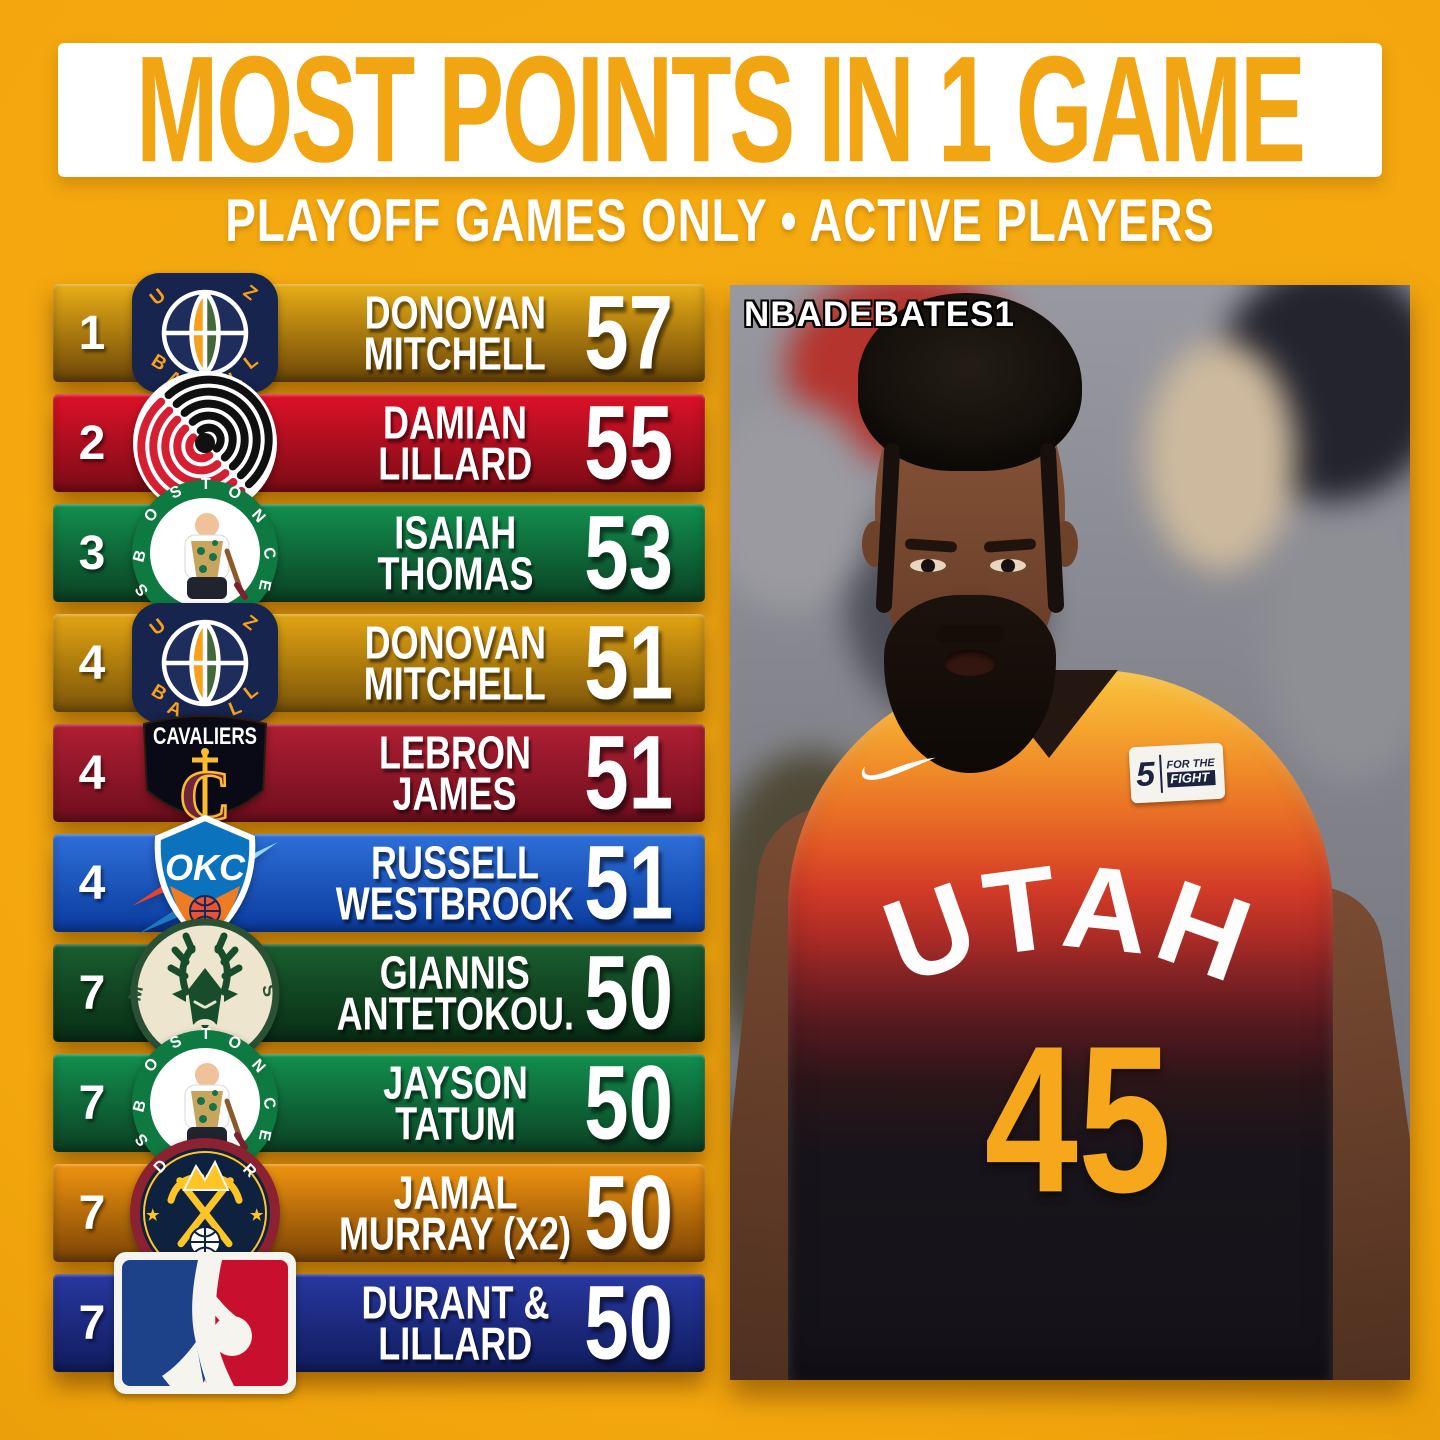 This screenshot has height=1440, width=1440. Describe the element at coordinates (970, 382) in the screenshot. I see `player-hair` at that location.